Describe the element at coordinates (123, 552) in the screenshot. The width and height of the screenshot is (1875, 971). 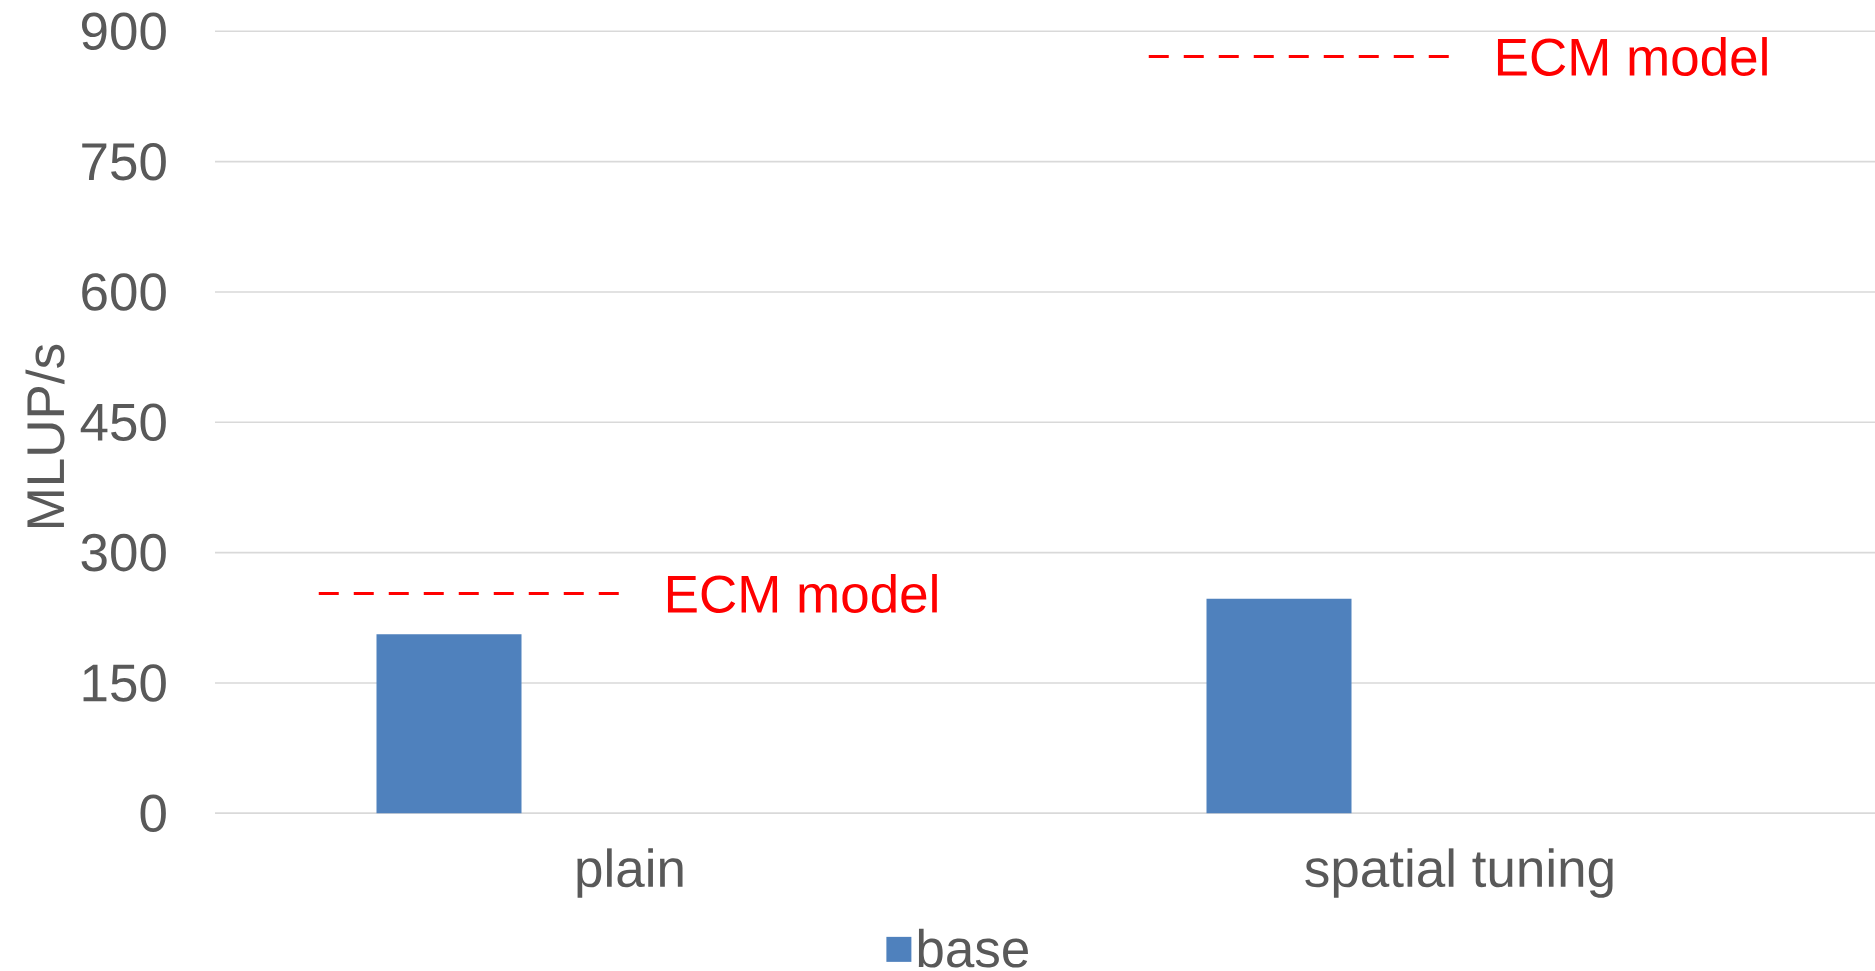
I see `y-tick-label: 300` at that location.